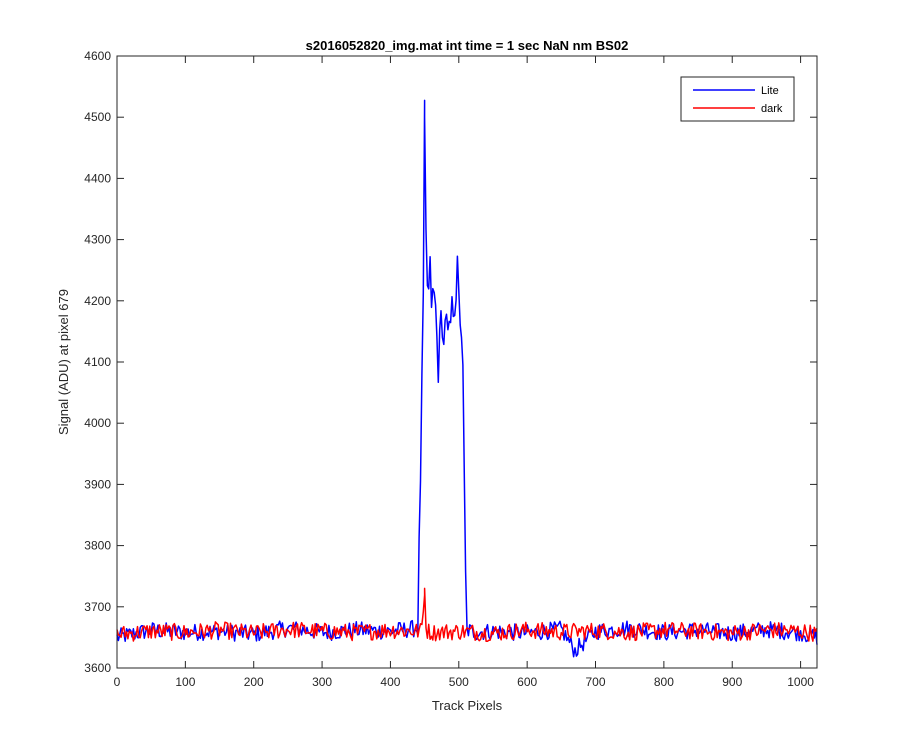 The image size is (900, 750). I want to click on legend-label-lite: Lite, so click(770, 91).